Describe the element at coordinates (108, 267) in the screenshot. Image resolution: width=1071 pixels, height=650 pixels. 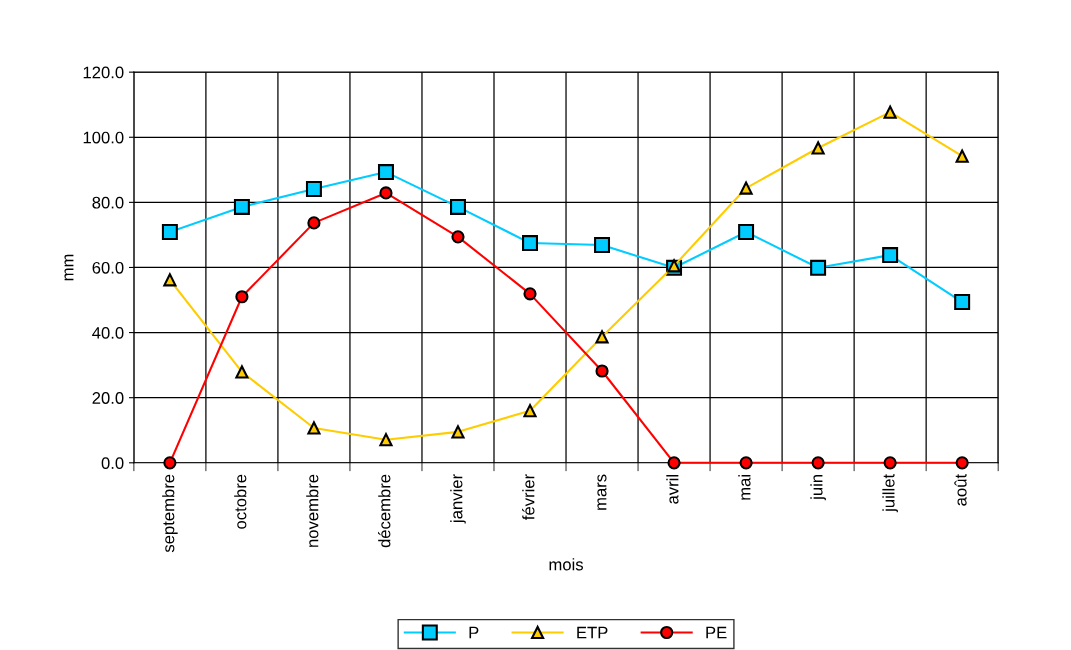
I see `y-tick-label: 60.0` at that location.